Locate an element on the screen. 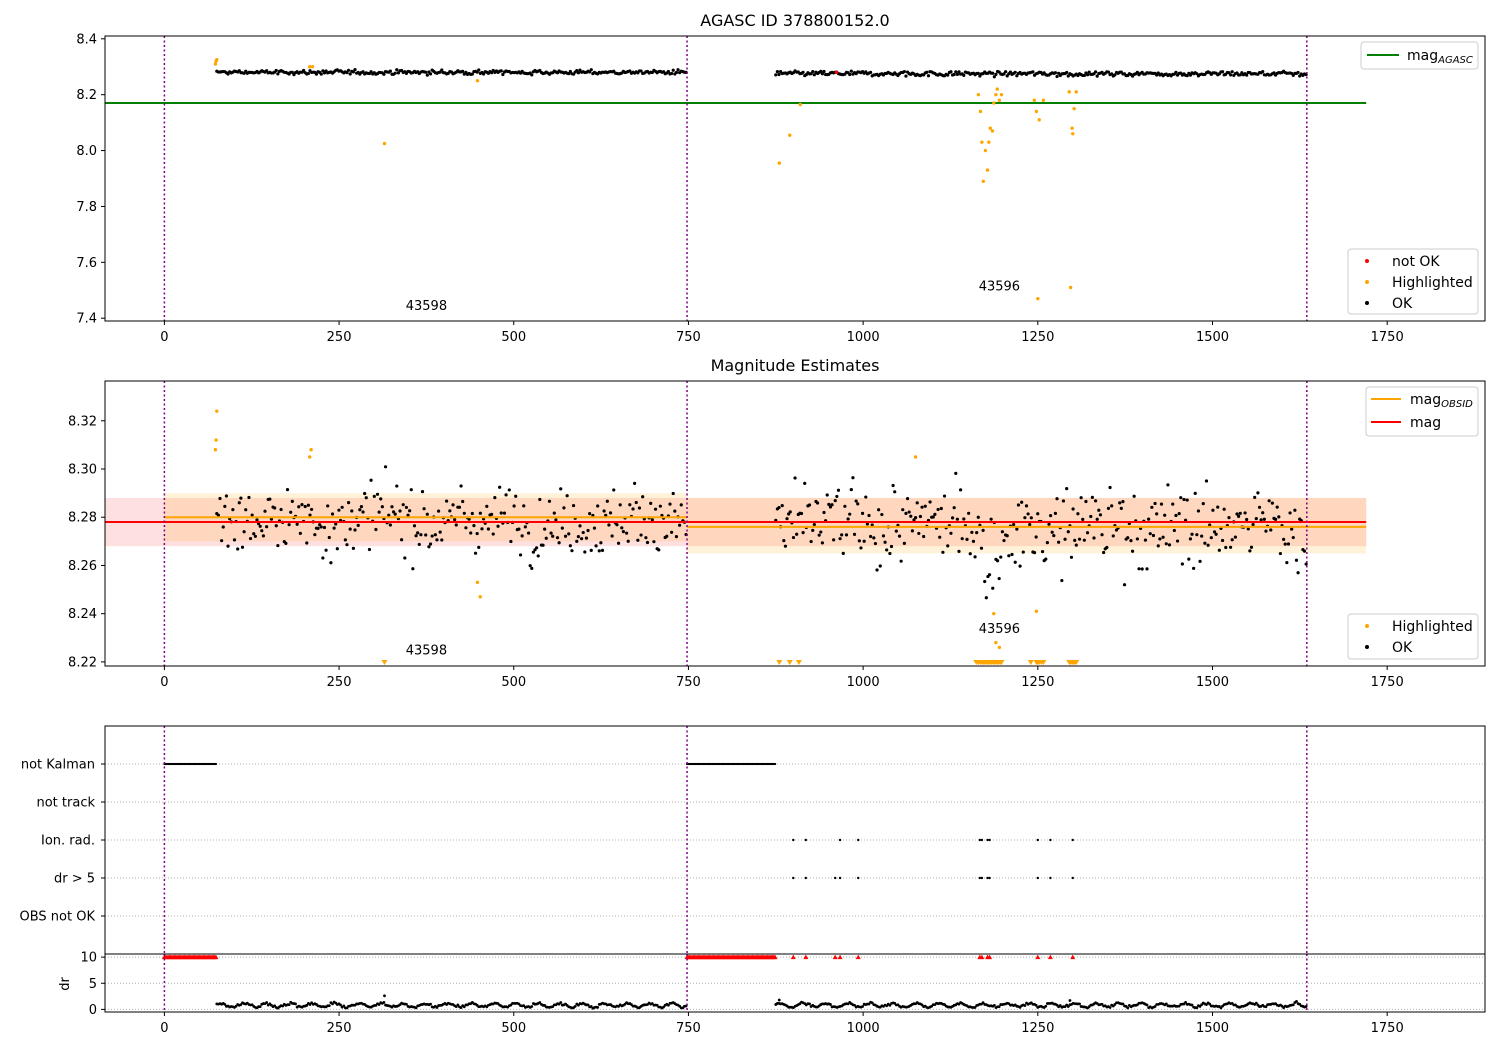 The height and width of the screenshot is (1050, 1500). top-ytick-label: 7.4 is located at coordinates (86, 319).